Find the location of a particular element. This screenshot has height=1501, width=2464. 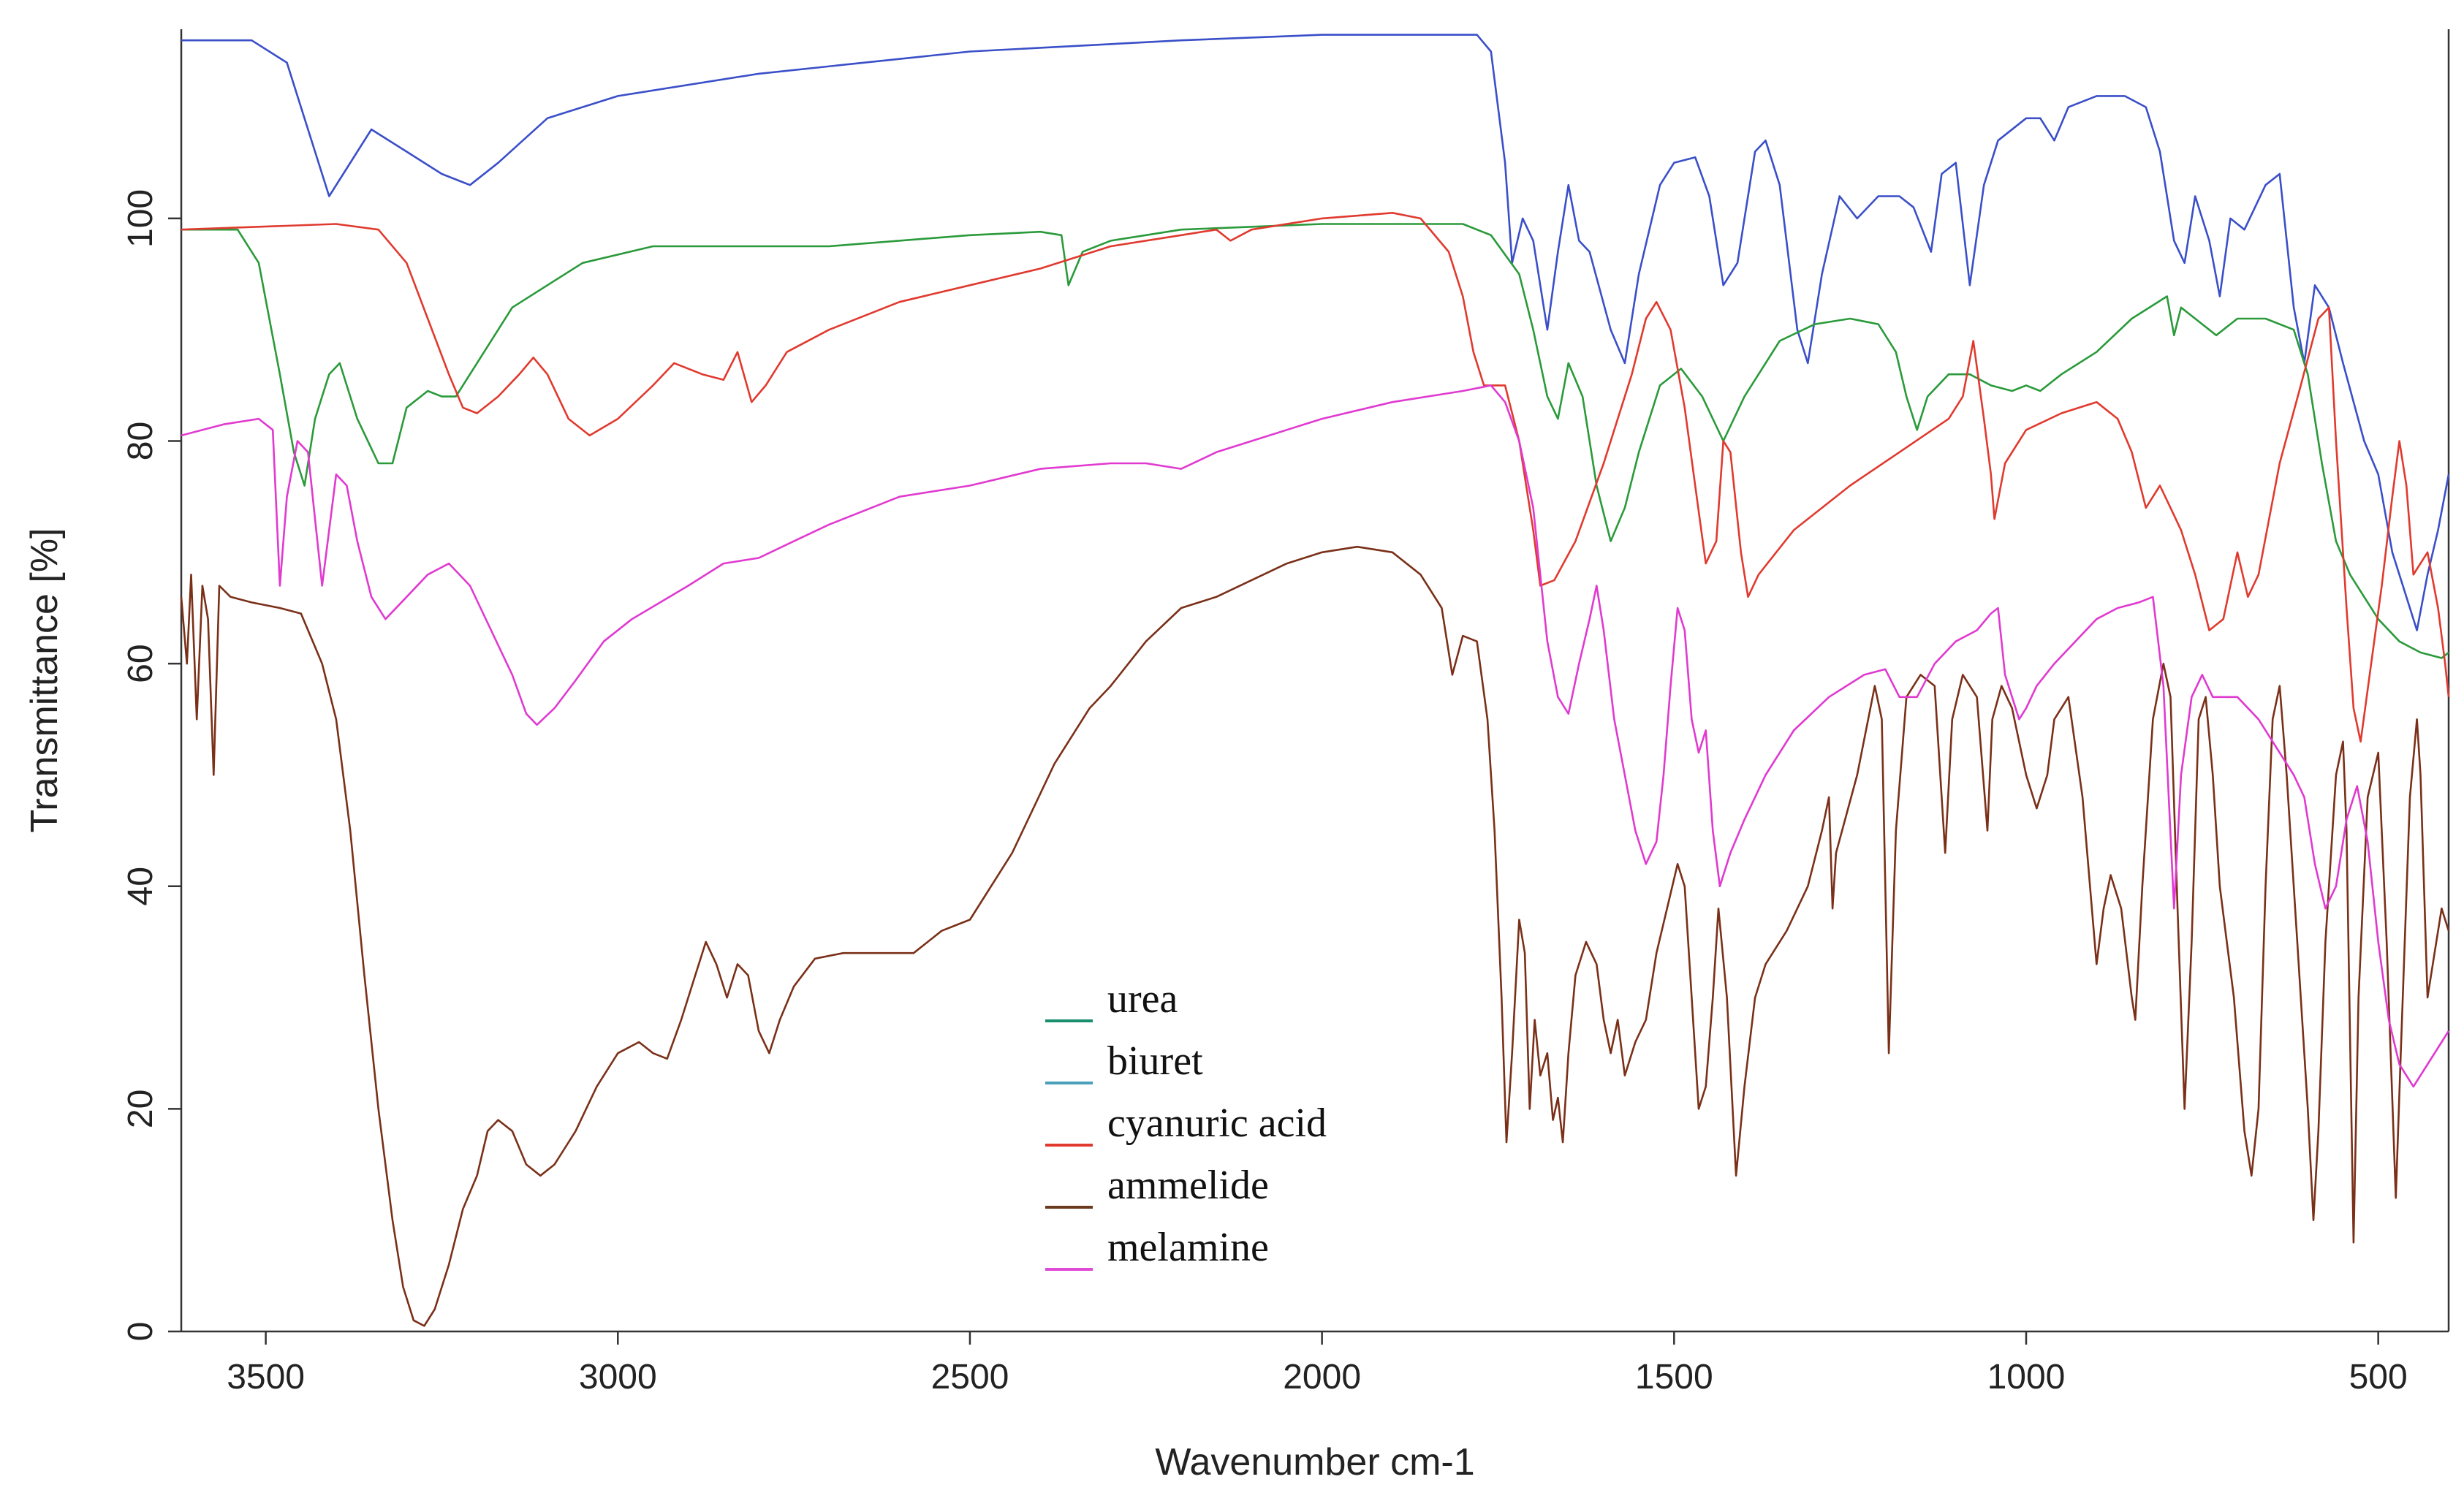

legend-label: melamine is located at coordinates (1188, 1247).